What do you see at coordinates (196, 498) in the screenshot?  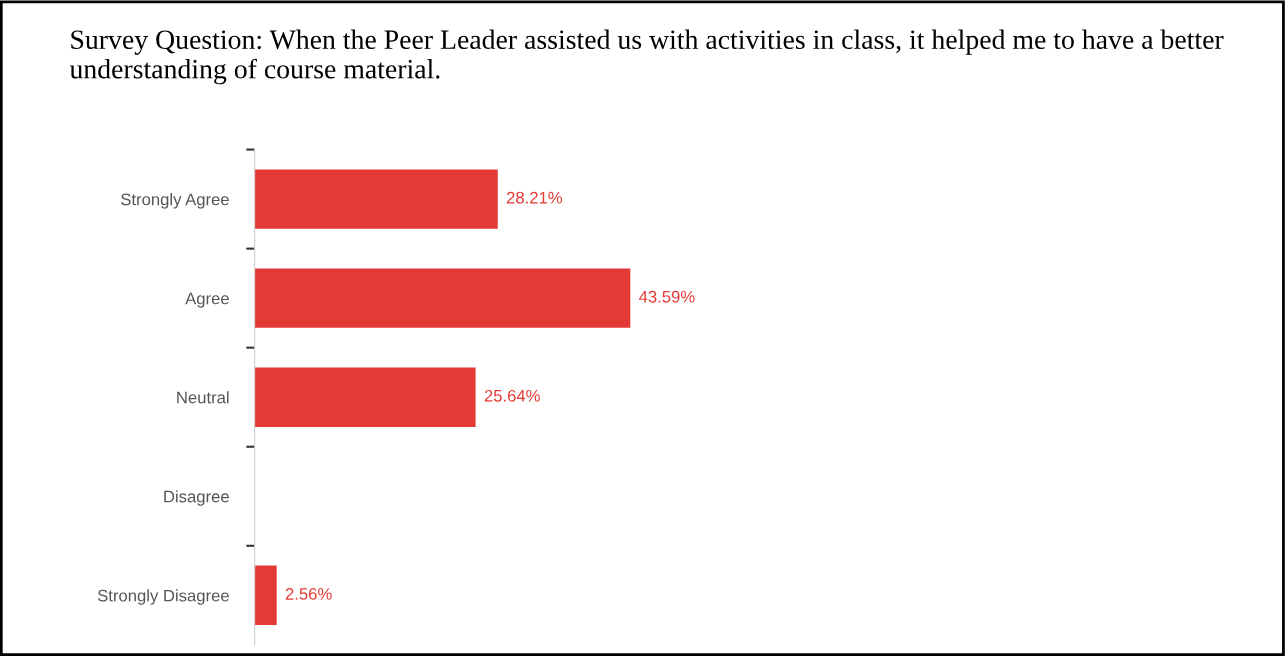 I see `y-tick-label: Disagree` at bounding box center [196, 498].